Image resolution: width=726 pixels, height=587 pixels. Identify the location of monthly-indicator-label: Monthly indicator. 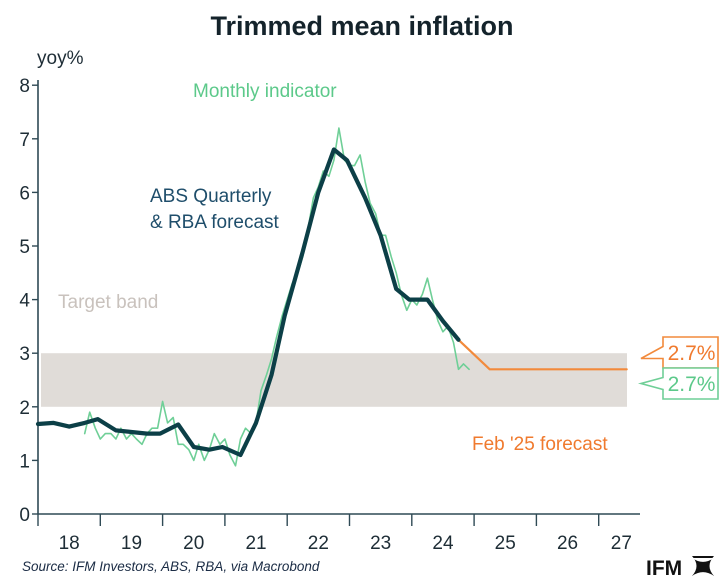
(265, 91).